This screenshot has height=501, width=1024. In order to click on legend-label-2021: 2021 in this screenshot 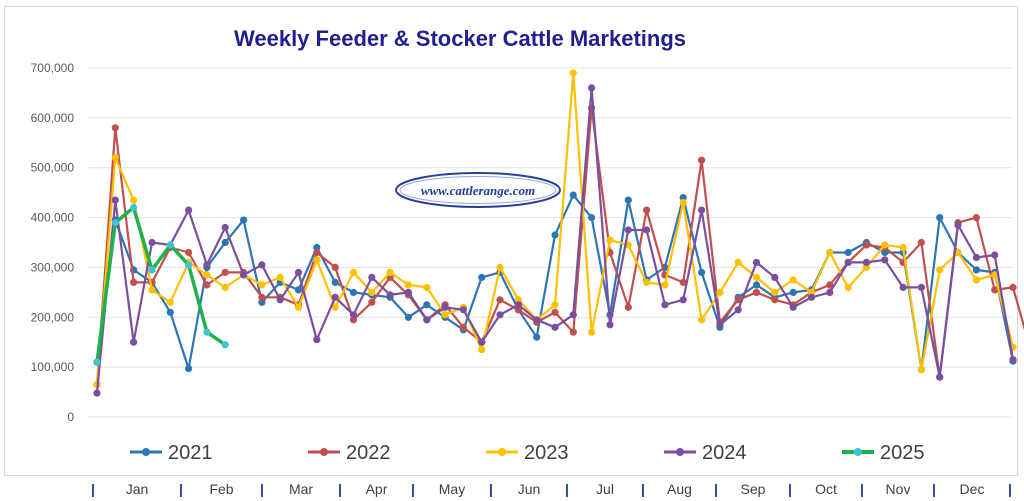, I will do `click(190, 453)`.